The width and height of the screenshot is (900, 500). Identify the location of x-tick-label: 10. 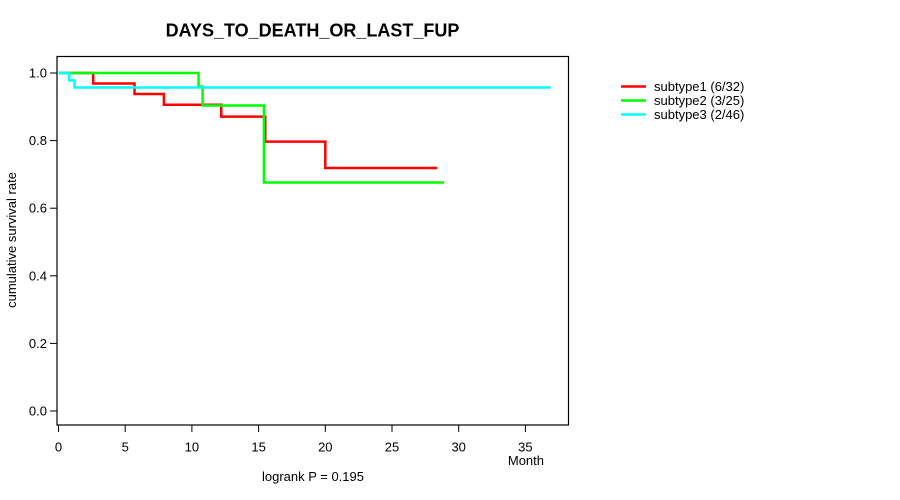
(192, 447).